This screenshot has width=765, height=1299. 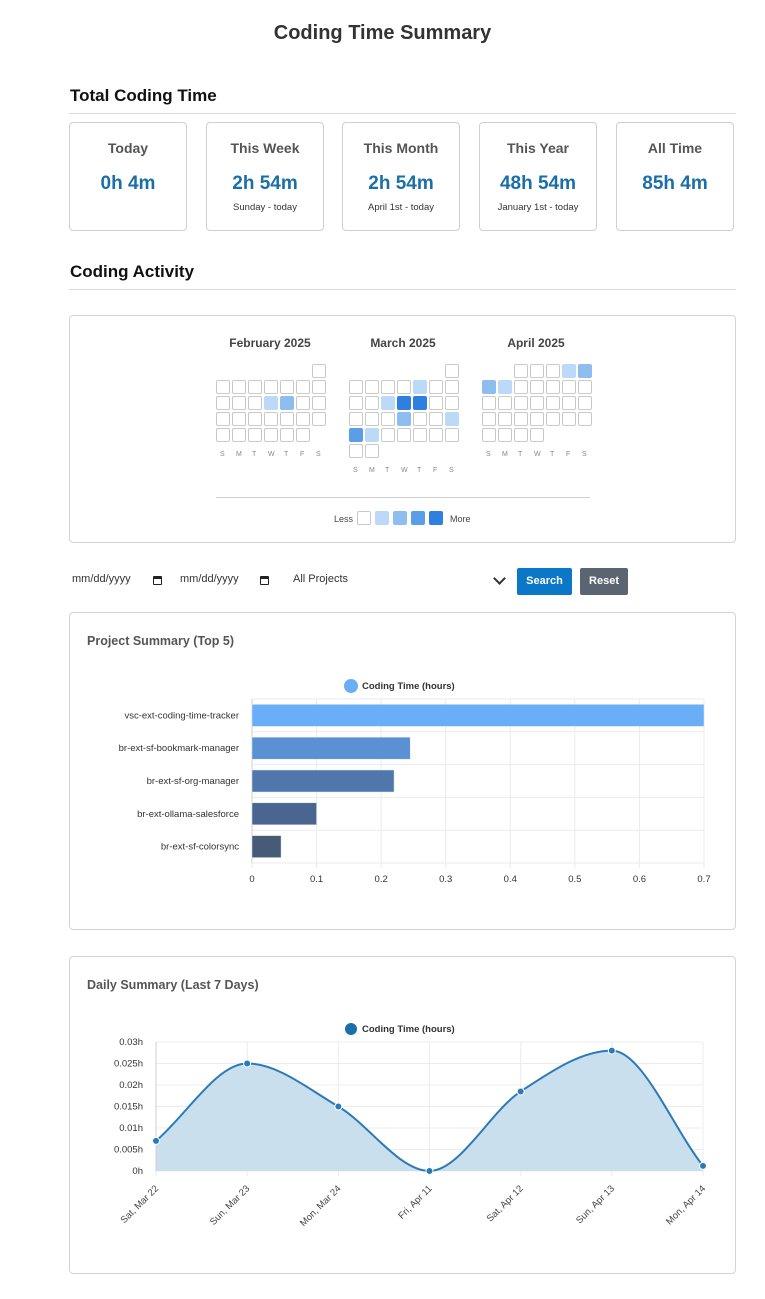 What do you see at coordinates (408, 686) in the screenshot?
I see `legend-label: Coding Time (hours)` at bounding box center [408, 686].